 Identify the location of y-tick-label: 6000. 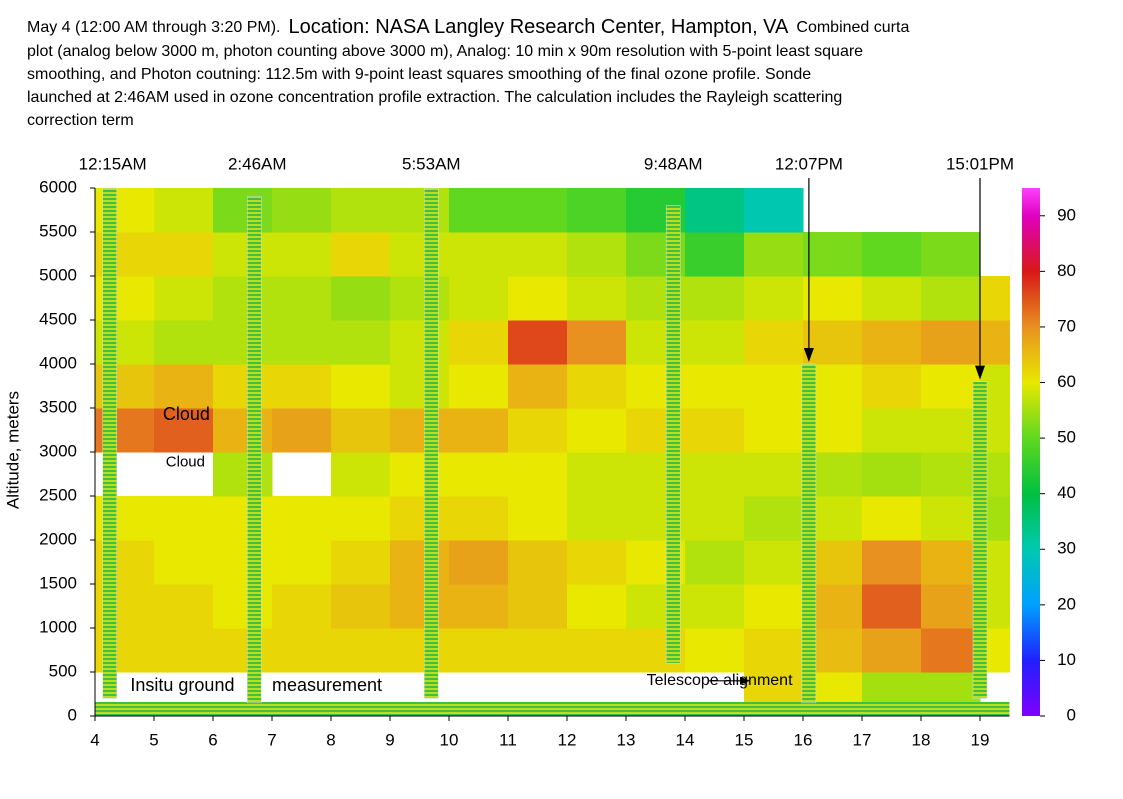
(58, 186).